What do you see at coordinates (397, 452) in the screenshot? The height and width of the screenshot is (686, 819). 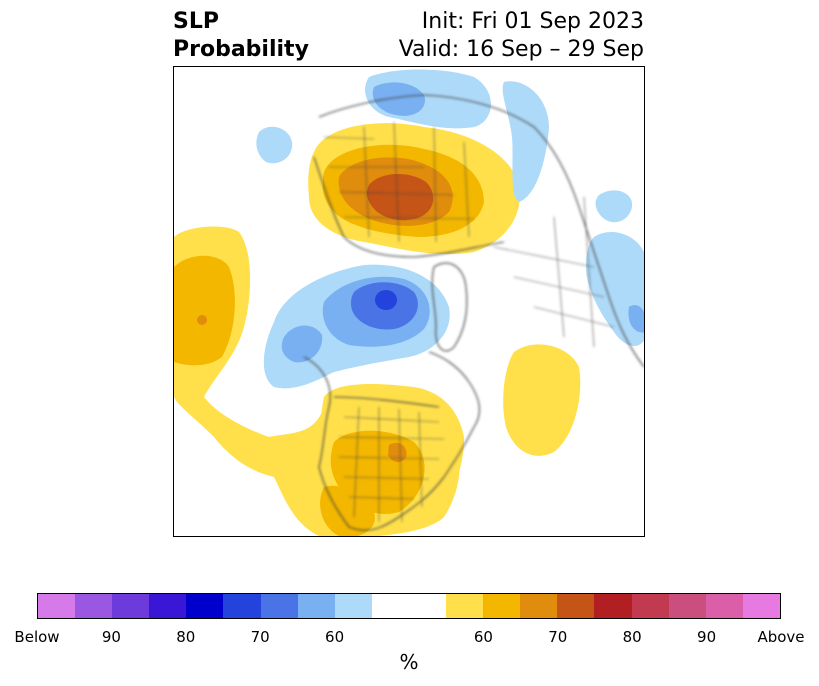 I see `plains-70b` at bounding box center [397, 452].